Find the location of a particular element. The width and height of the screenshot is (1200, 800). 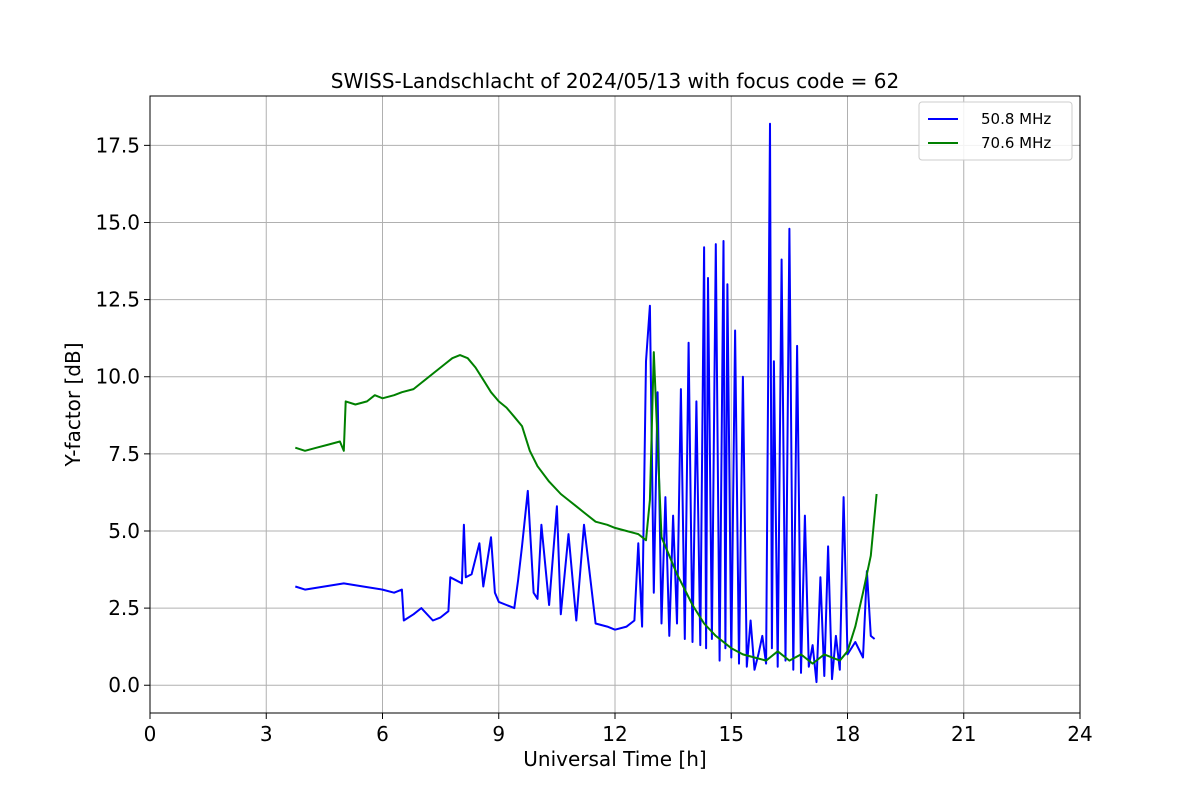

y-tick-label: 17.5 is located at coordinates (117, 145).